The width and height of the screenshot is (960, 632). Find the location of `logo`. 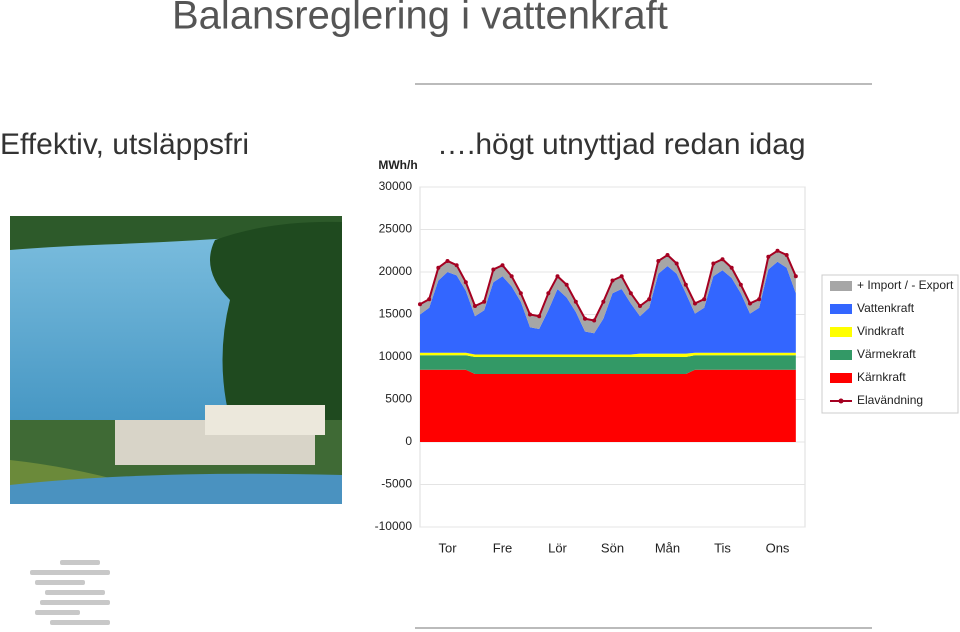

logo is located at coordinates (70, 592).